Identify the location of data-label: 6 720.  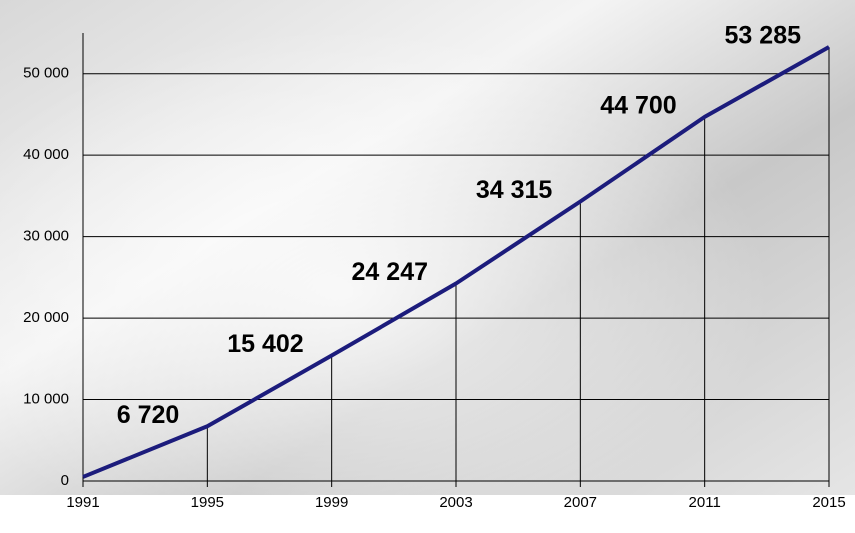
(148, 415).